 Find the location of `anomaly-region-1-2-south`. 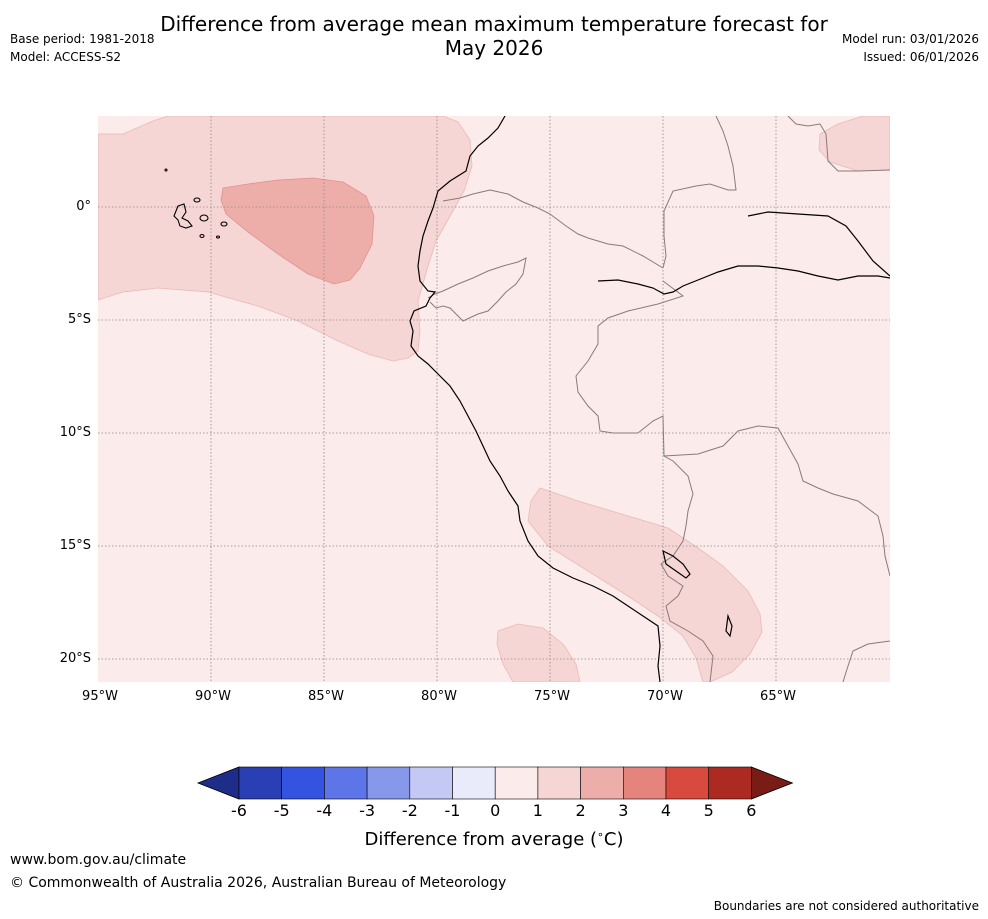

anomaly-region-1-2-south is located at coordinates (538, 652).